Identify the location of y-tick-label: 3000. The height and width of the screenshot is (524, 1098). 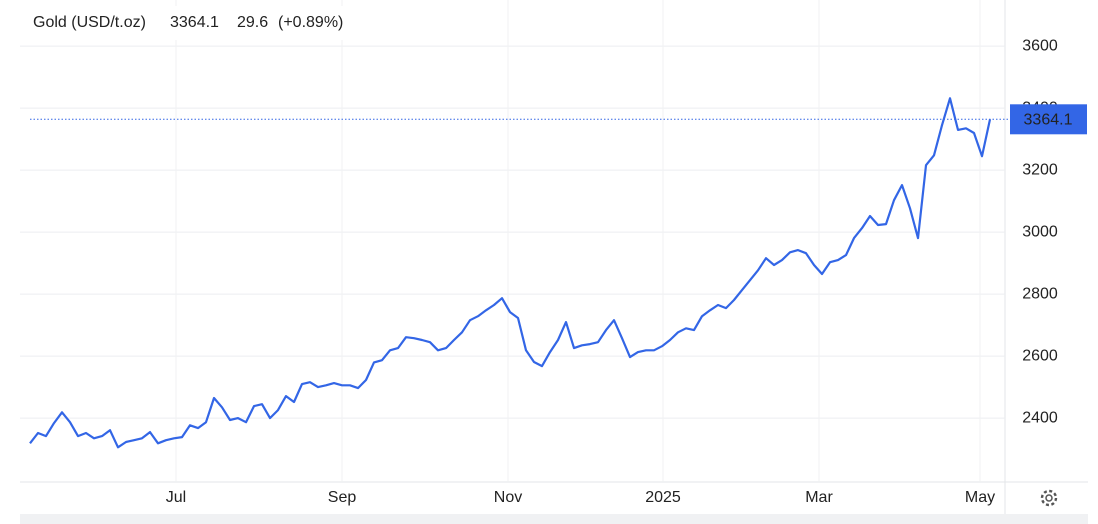
(1040, 231).